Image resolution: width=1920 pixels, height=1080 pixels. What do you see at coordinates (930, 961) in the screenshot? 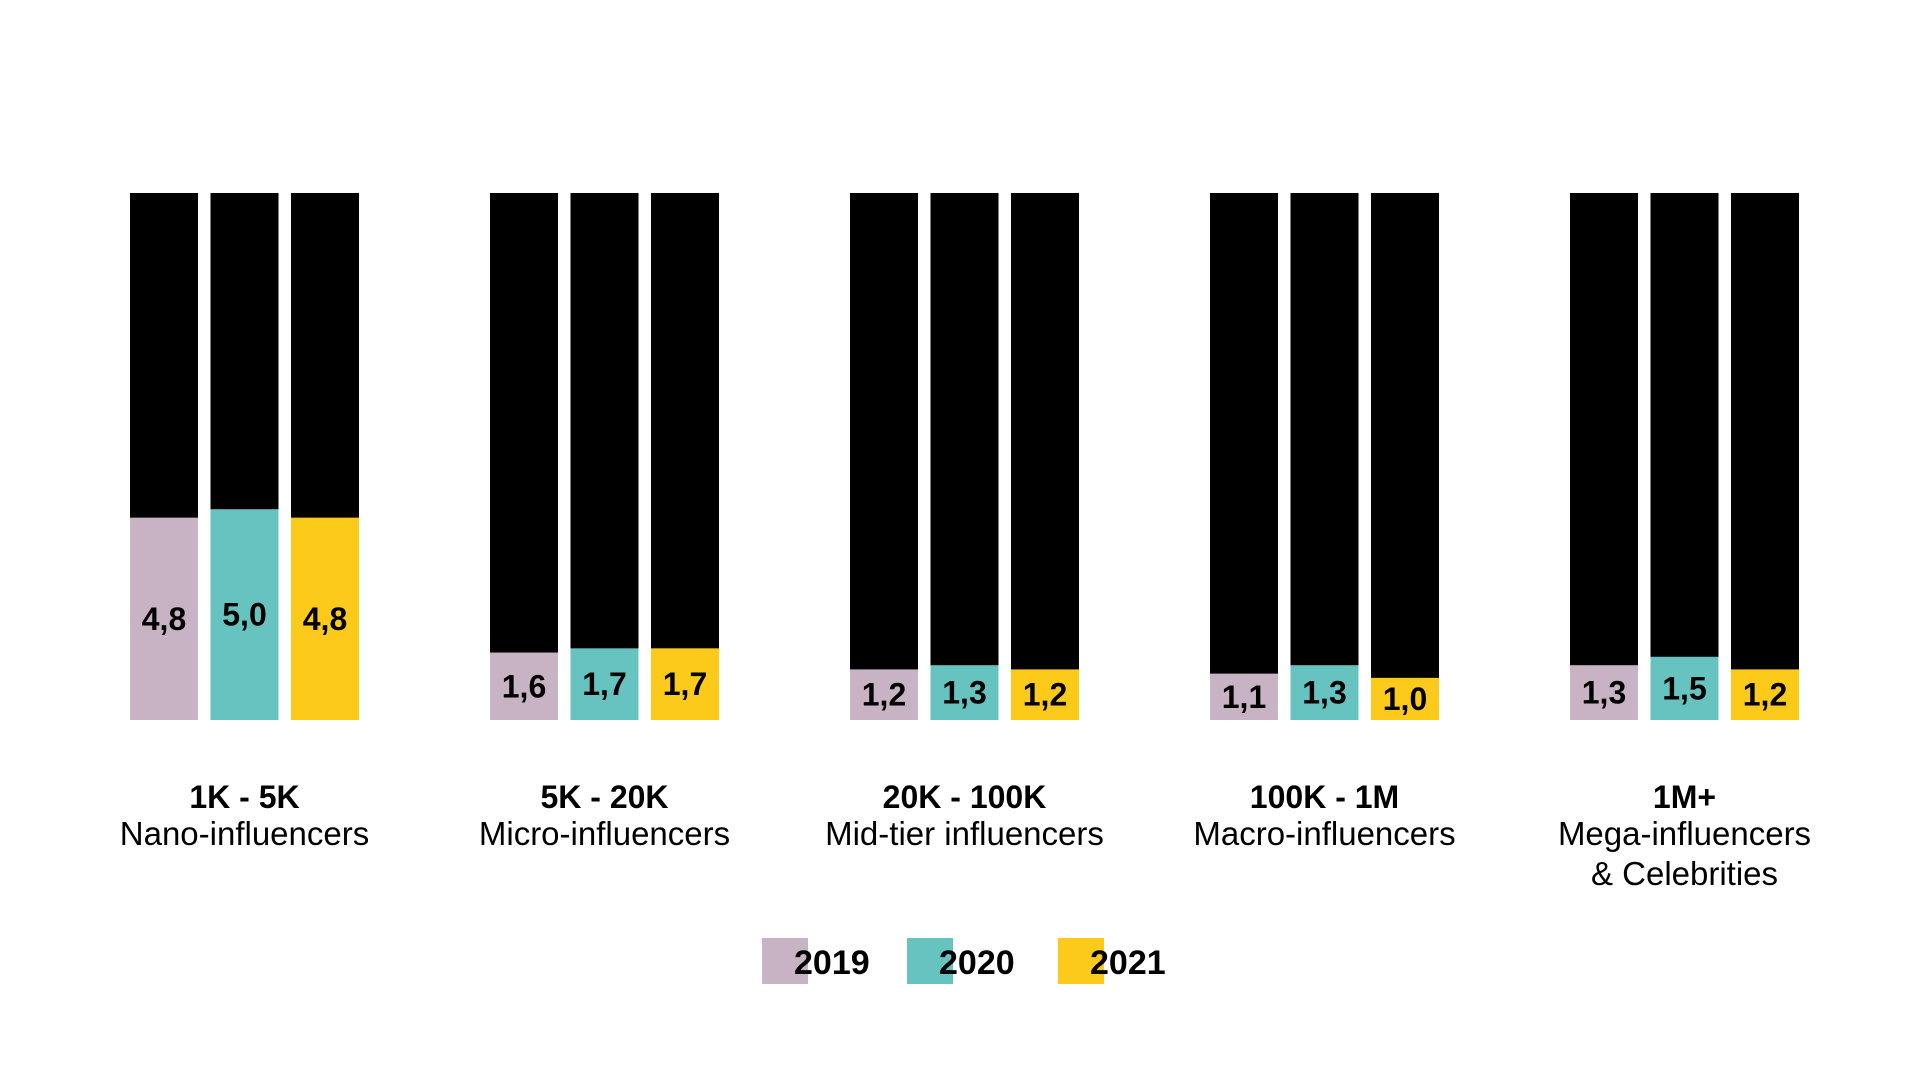
I see `legend-swatch-2020` at bounding box center [930, 961].